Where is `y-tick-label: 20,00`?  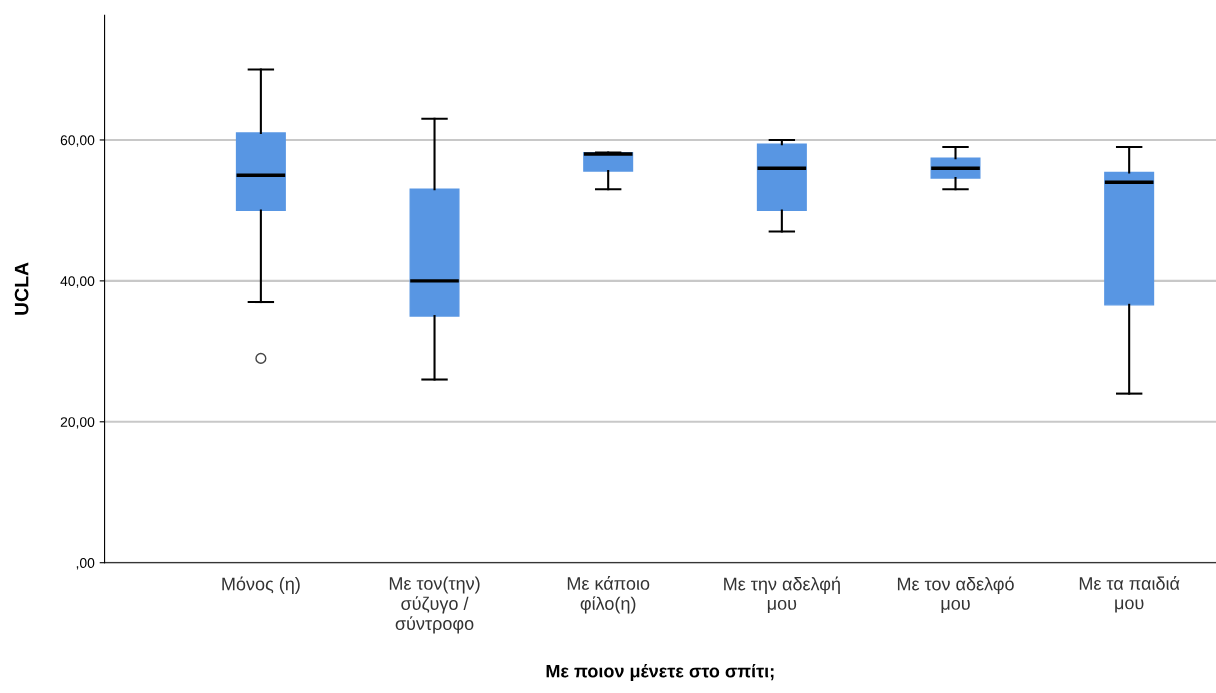
y-tick-label: 20,00 is located at coordinates (77, 423).